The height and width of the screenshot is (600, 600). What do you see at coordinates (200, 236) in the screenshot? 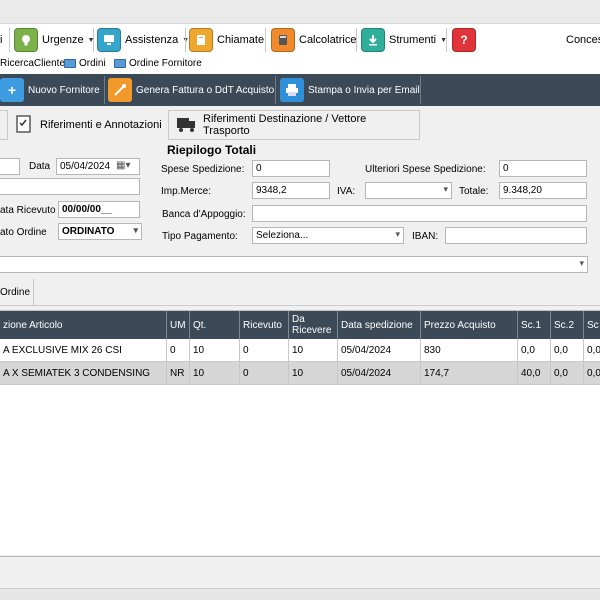
I see `tipo-pagamento-label: Tipo Pagamento:` at bounding box center [200, 236].